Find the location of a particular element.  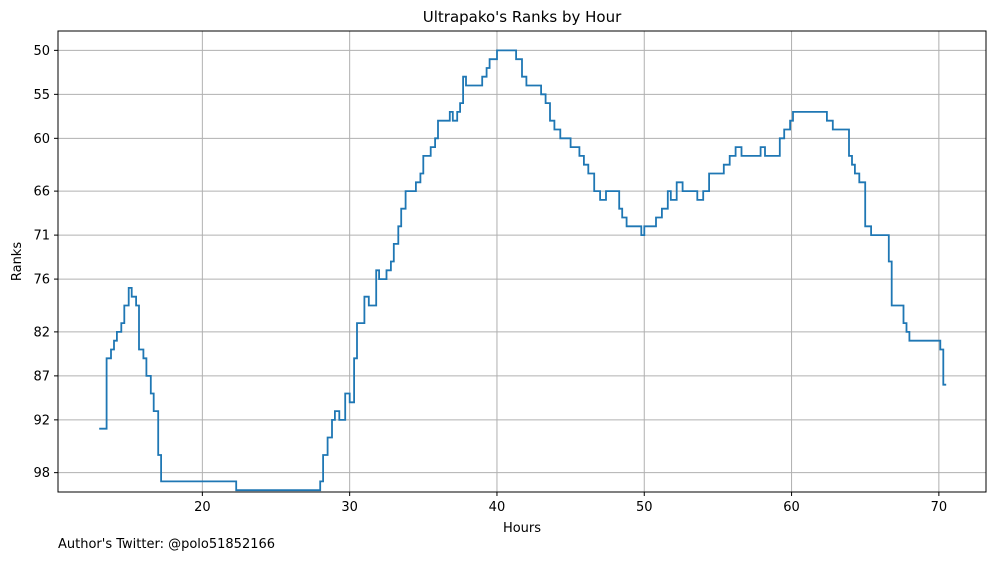

x-axis-title: Hours is located at coordinates (522, 528).